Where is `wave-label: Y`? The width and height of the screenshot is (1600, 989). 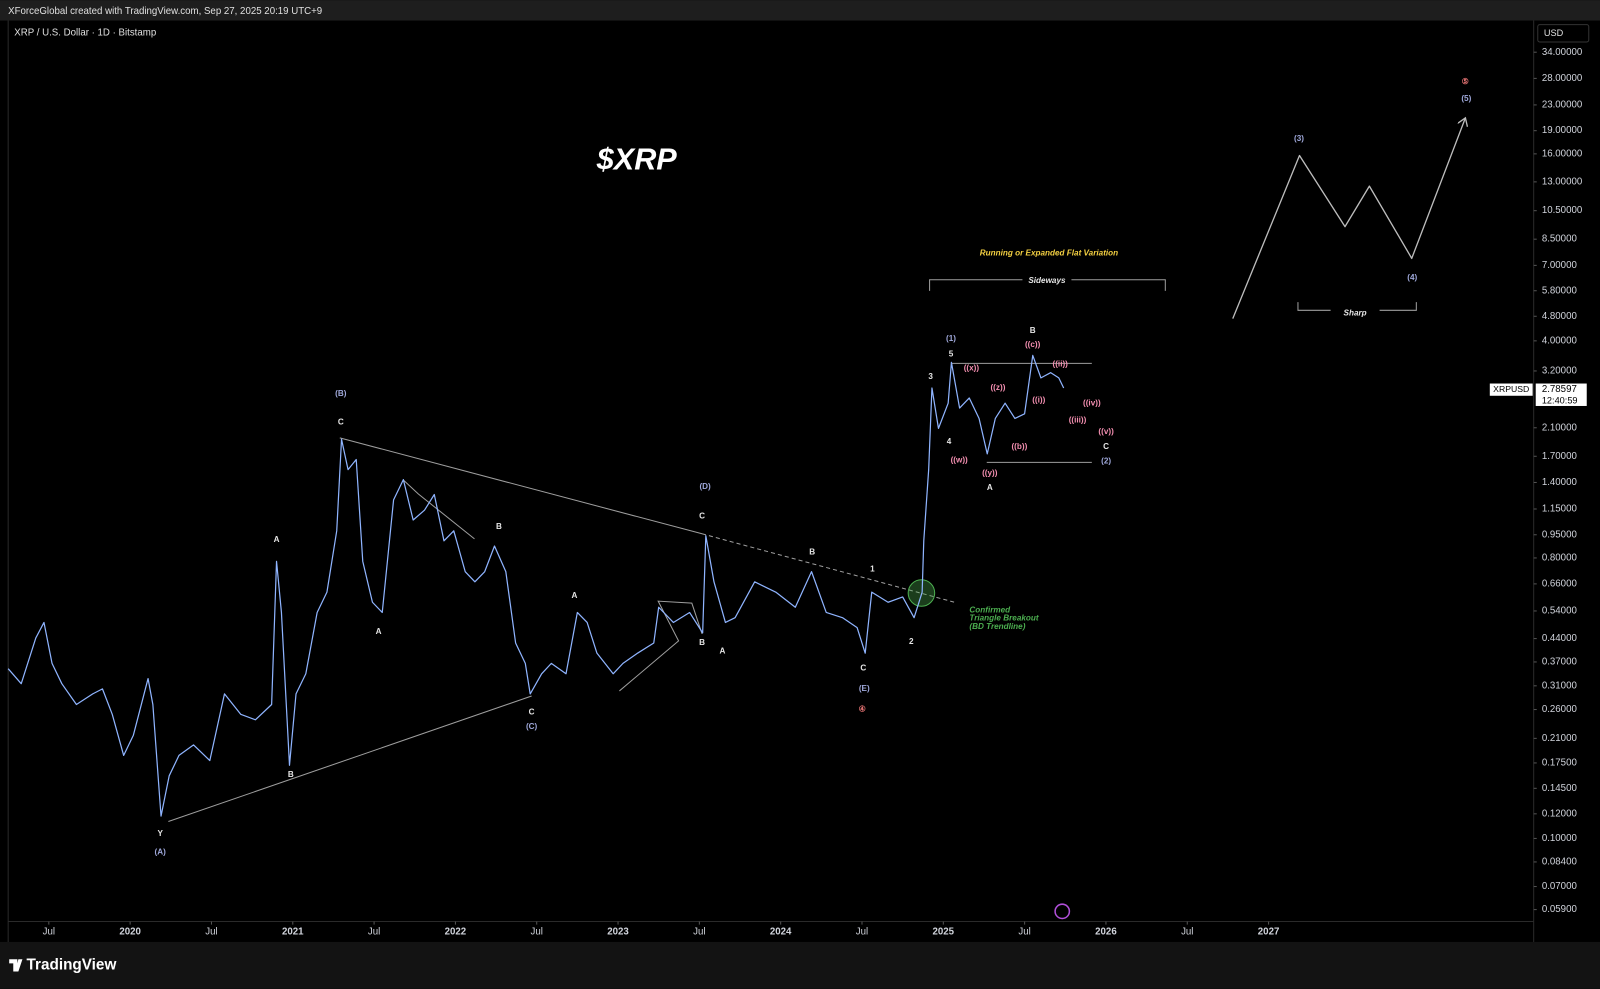
wave-label: Y is located at coordinates (160, 833).